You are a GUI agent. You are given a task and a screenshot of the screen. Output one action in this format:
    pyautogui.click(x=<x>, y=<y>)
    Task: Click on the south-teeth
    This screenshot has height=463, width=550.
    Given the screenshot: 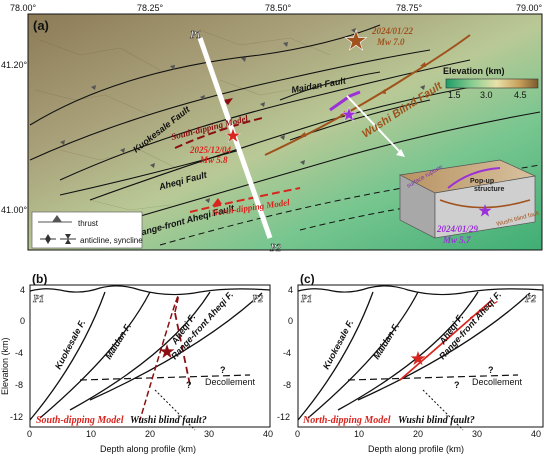 What is the action you would take?
    pyautogui.click(x=228, y=101)
    